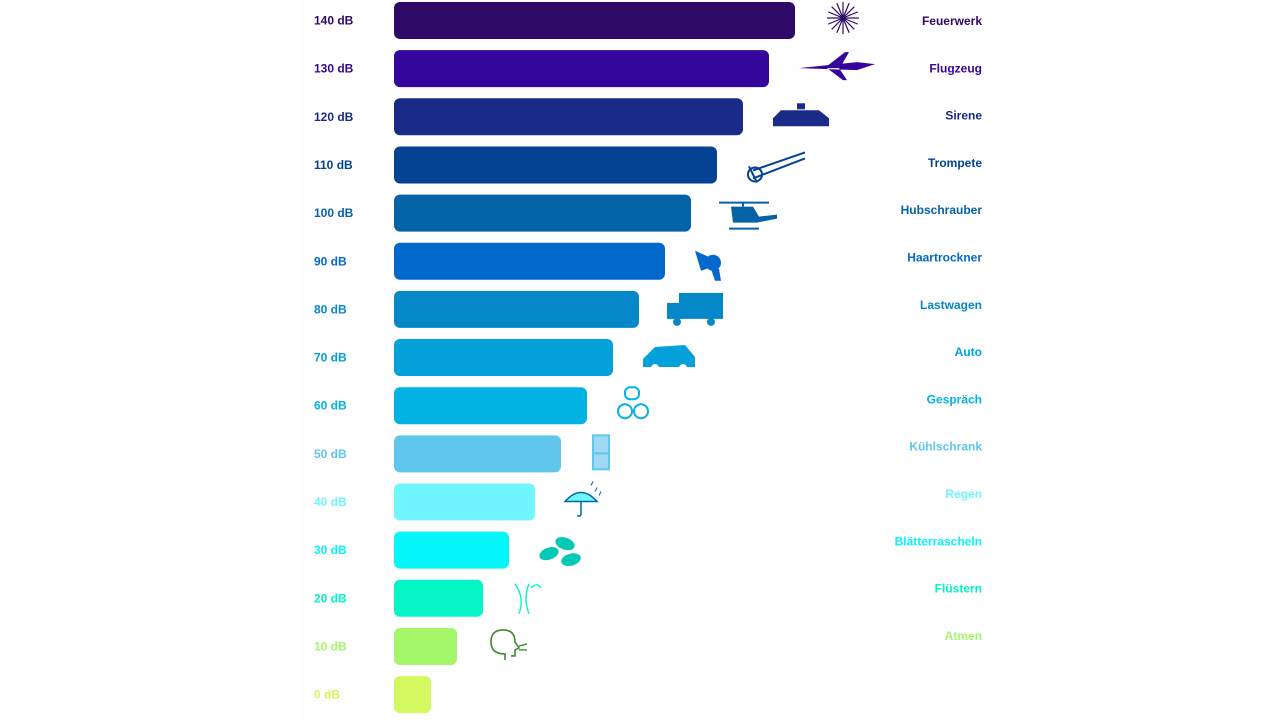  Describe the element at coordinates (528, 599) in the screenshot. I see `whisper-icon` at that location.